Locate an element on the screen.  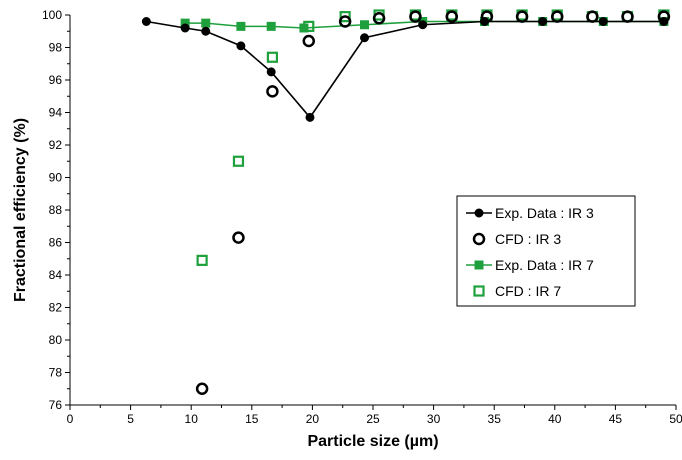
y-tick-label: 82 is located at coordinates (56, 308).